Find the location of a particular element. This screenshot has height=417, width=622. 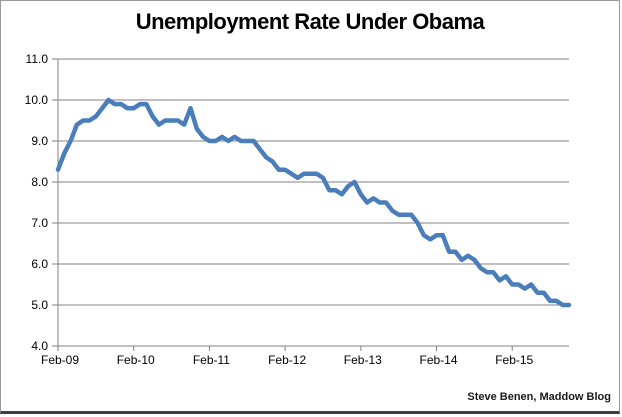

x-tick-label: Feb-13 is located at coordinates (363, 360).